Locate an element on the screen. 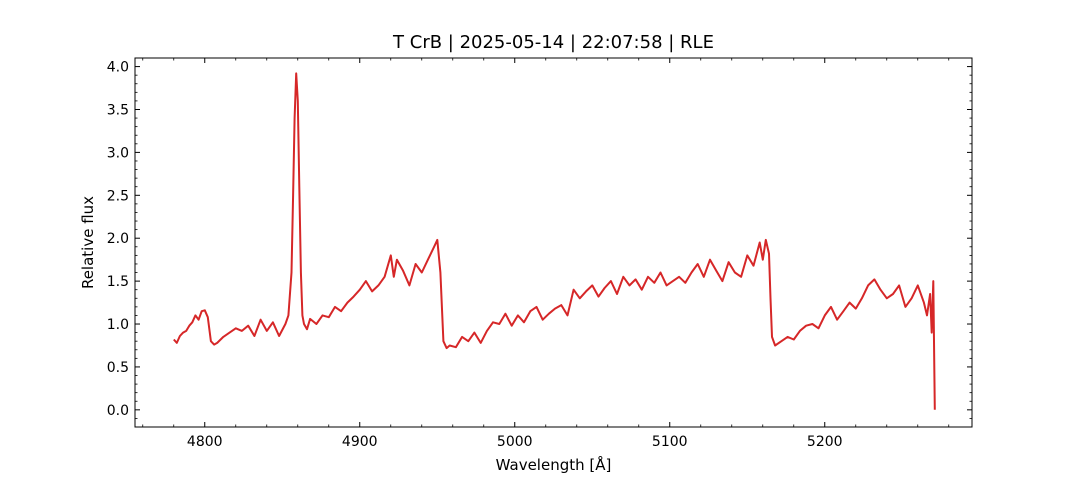 The width and height of the screenshot is (1080, 480). y-tick-label: 1.5 is located at coordinates (118, 282).